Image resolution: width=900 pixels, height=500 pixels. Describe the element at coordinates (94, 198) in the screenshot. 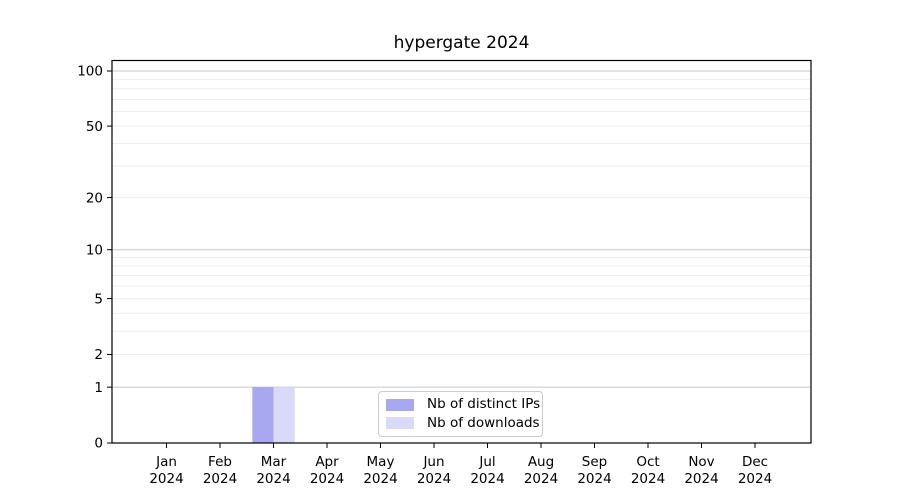

I see `y-tick-label-20: 20` at that location.